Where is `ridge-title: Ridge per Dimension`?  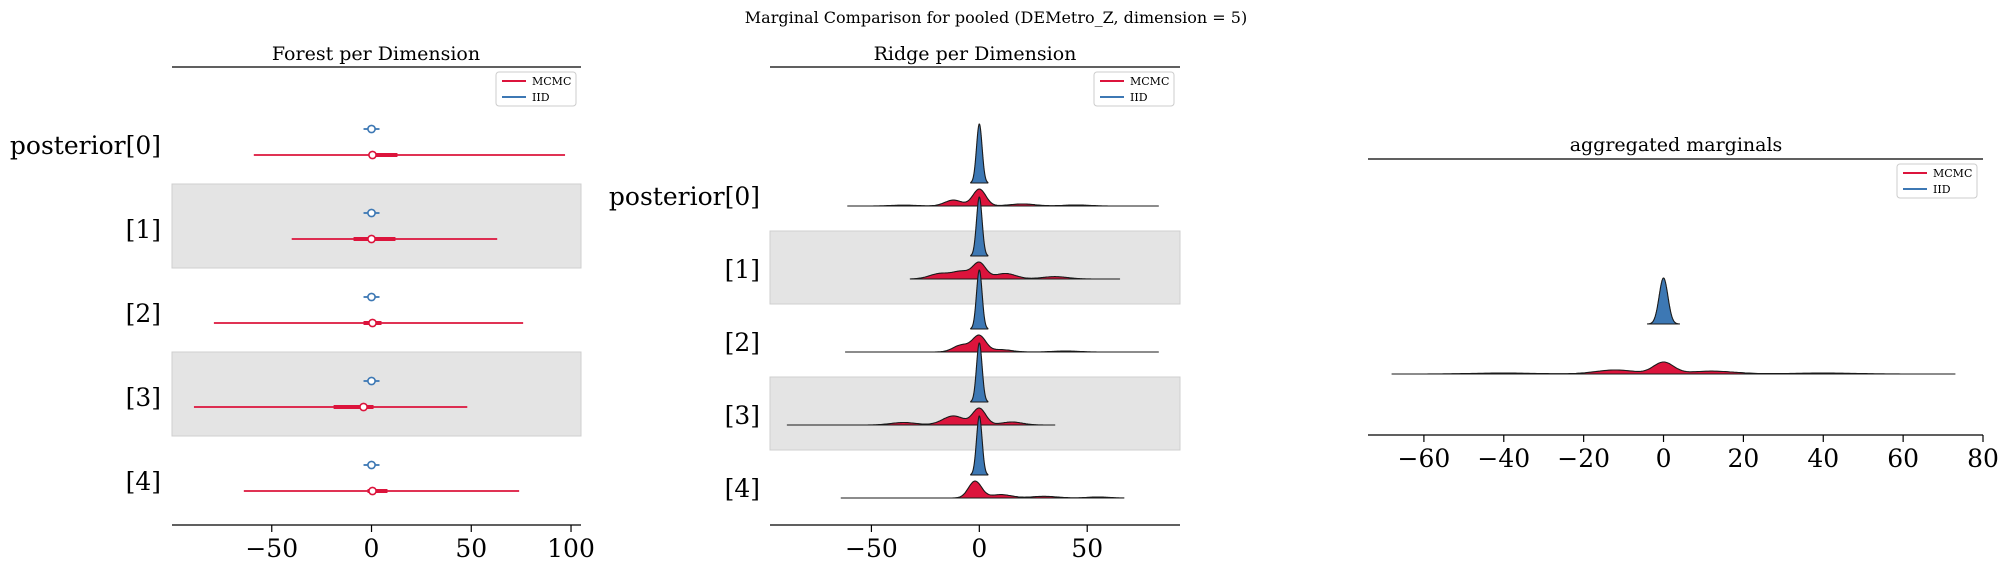 ridge-title: Ridge per Dimension is located at coordinates (975, 54).